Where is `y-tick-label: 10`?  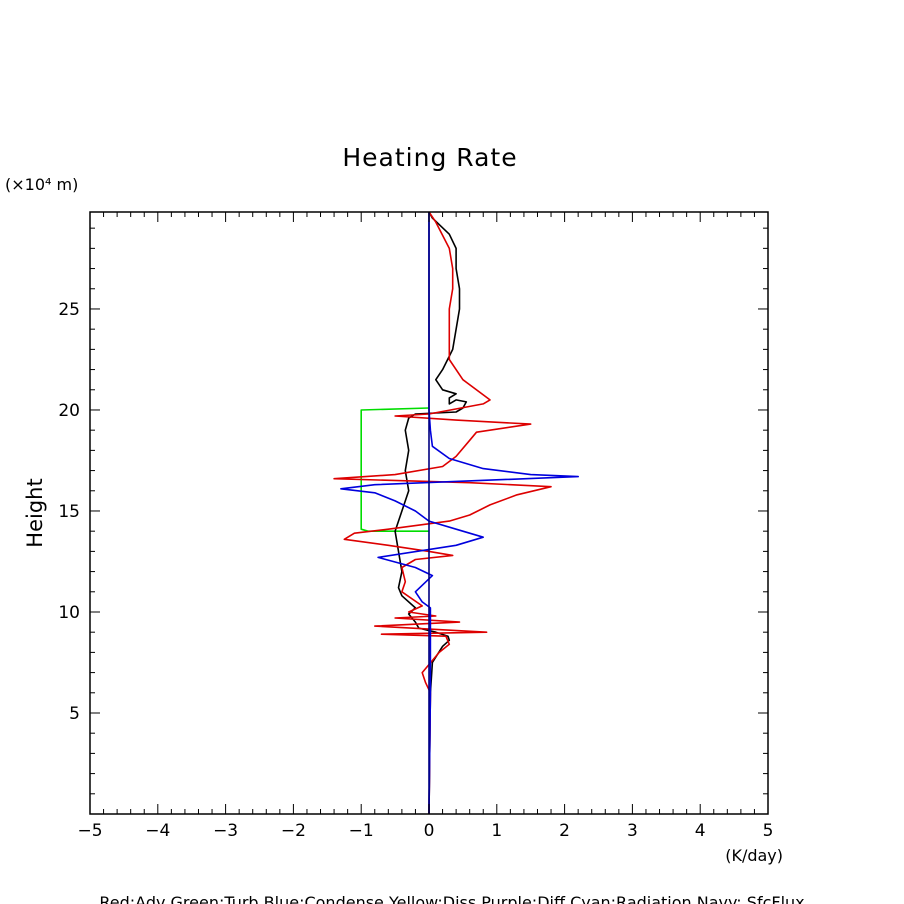
y-tick-label: 10 is located at coordinates (69, 613).